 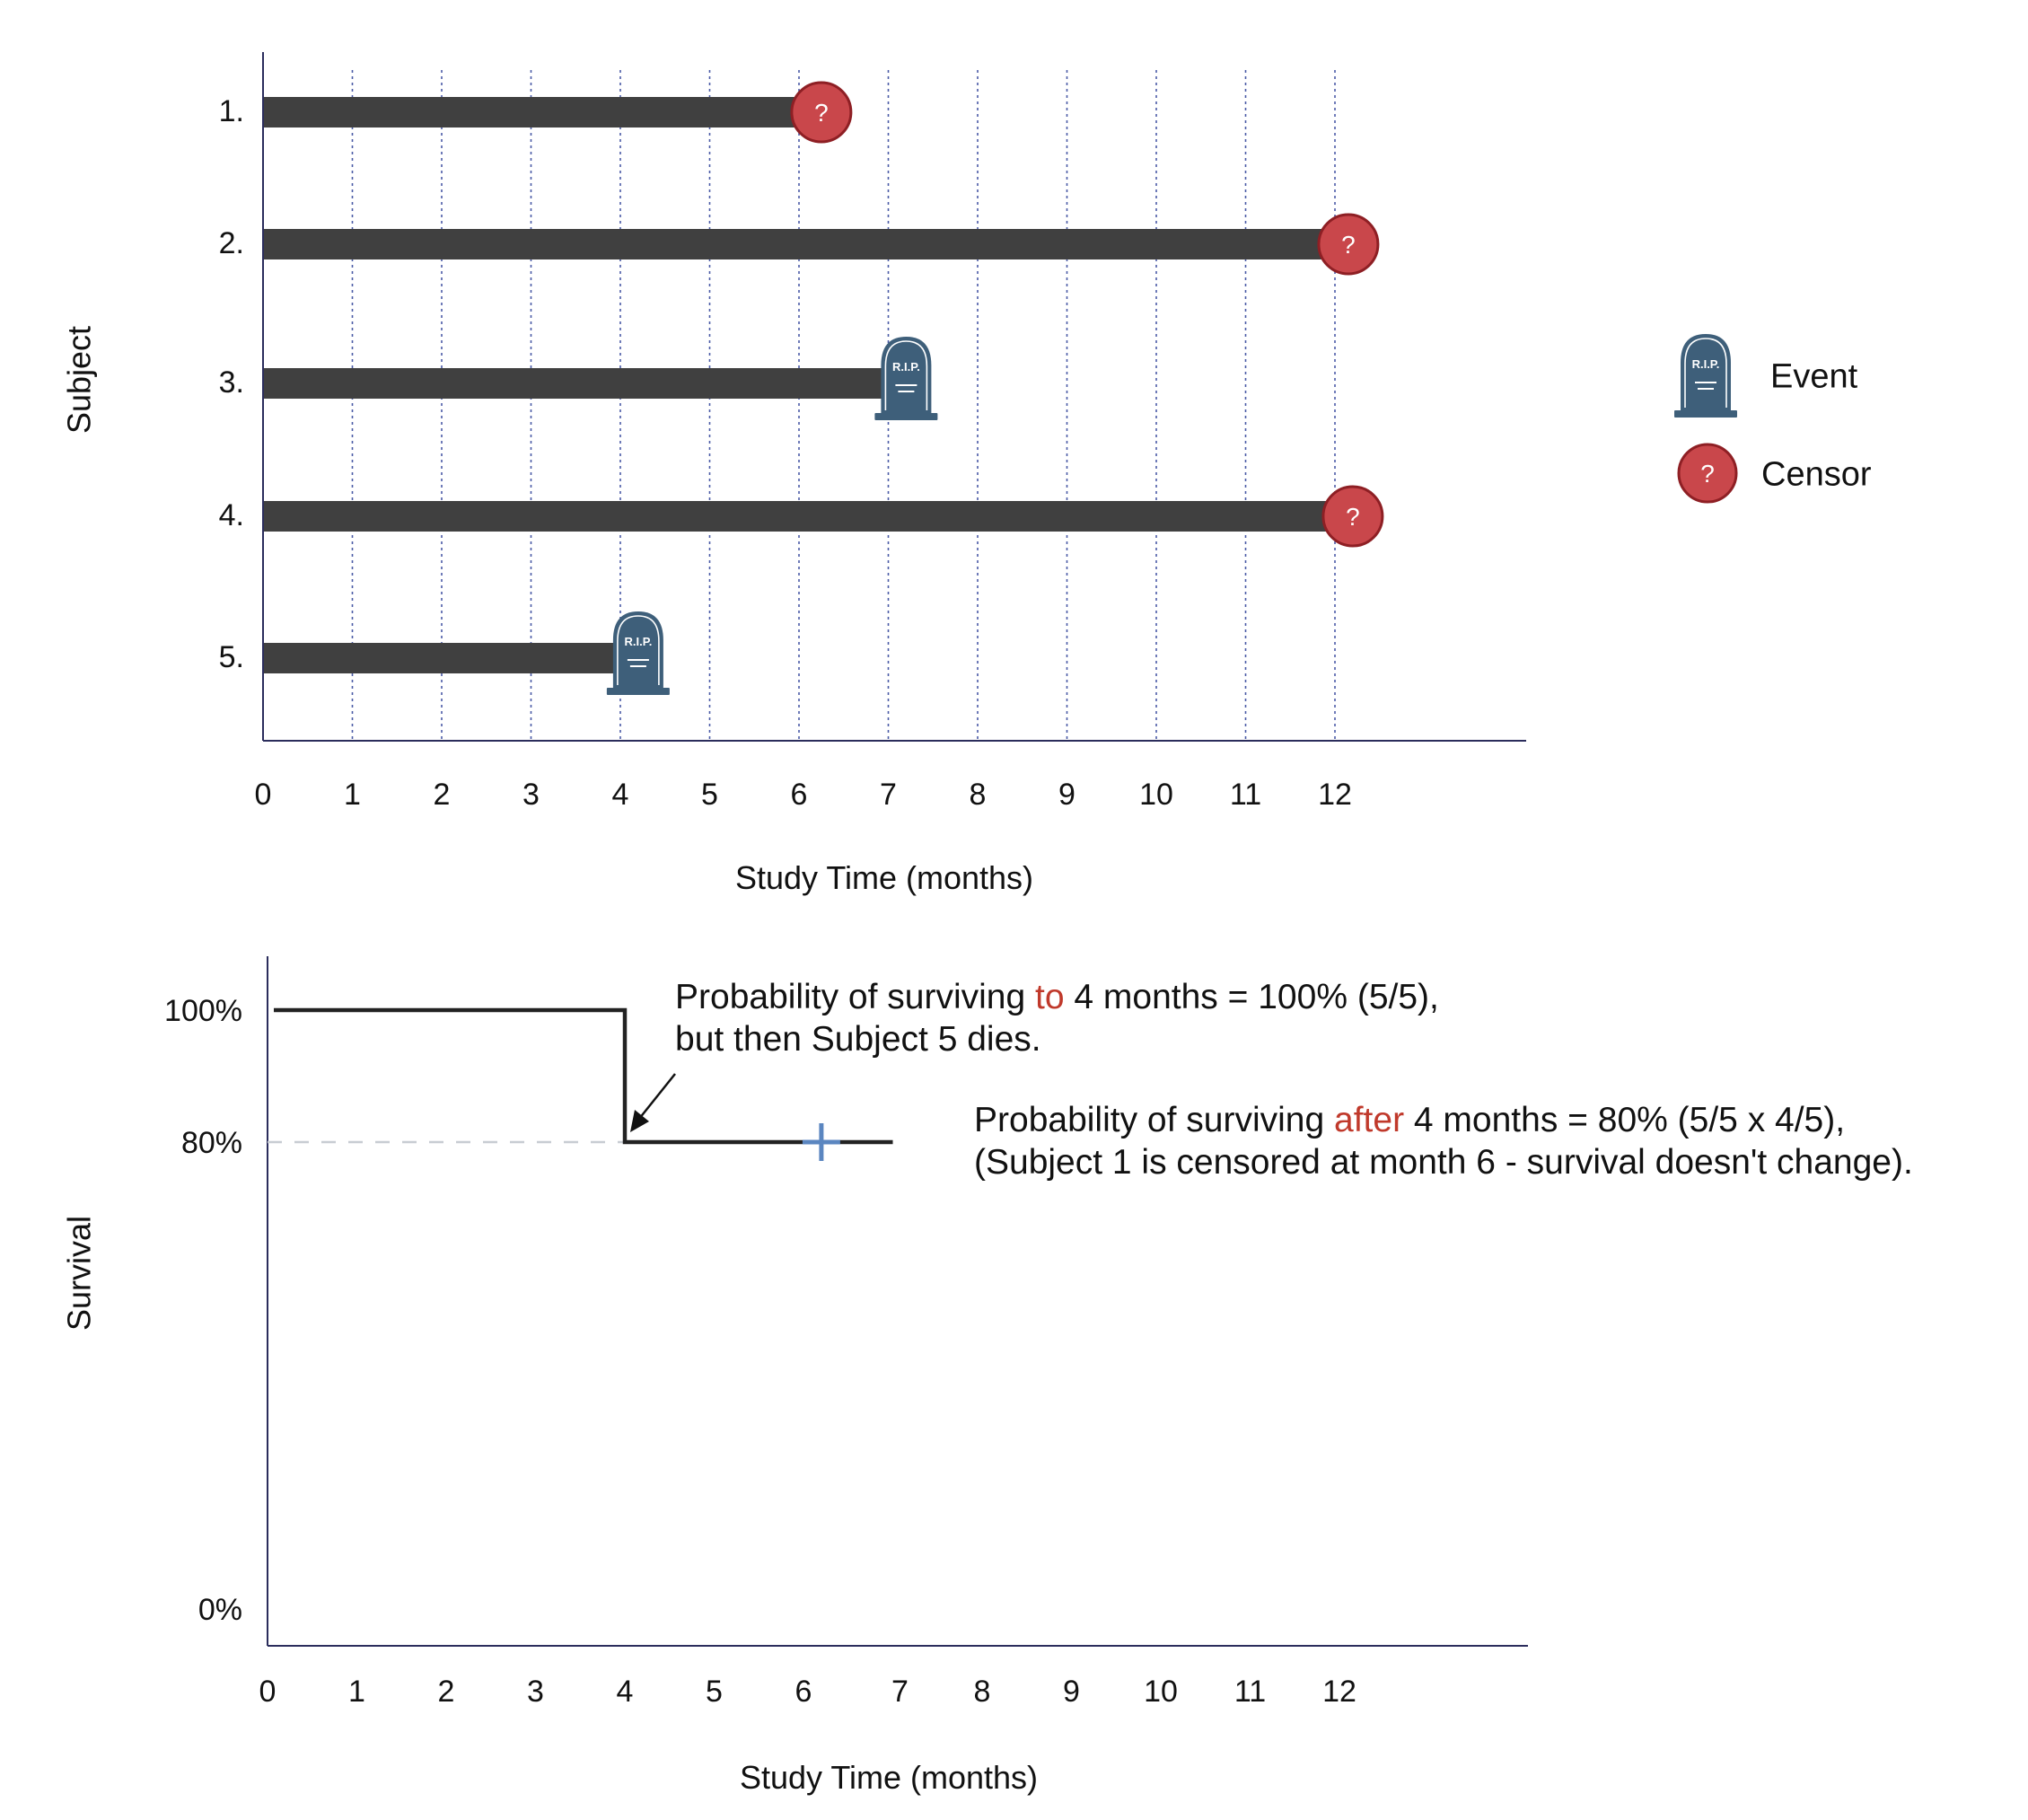 What do you see at coordinates (1705, 376) in the screenshot?
I see `legend-tombstone-icon` at bounding box center [1705, 376].